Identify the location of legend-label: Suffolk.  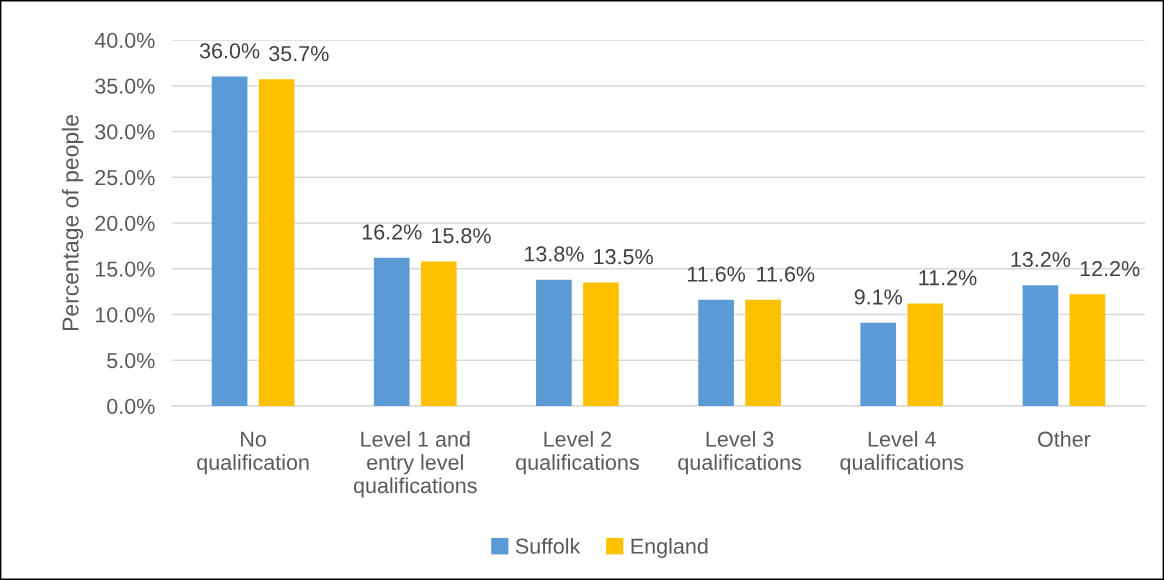
(548, 546).